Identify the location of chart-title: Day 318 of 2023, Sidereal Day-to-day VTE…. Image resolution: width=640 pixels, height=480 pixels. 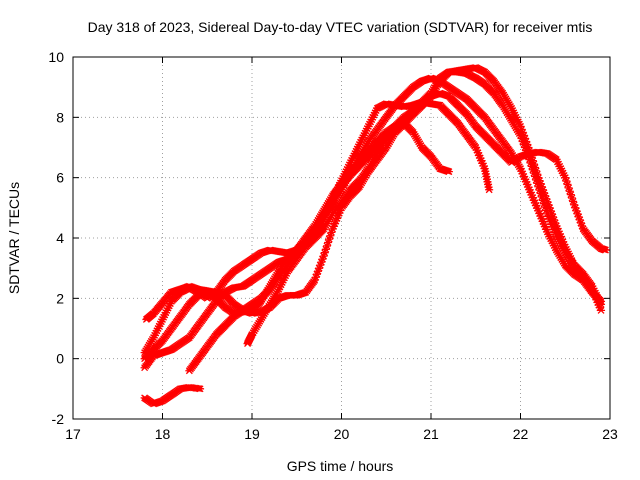
(340, 27).